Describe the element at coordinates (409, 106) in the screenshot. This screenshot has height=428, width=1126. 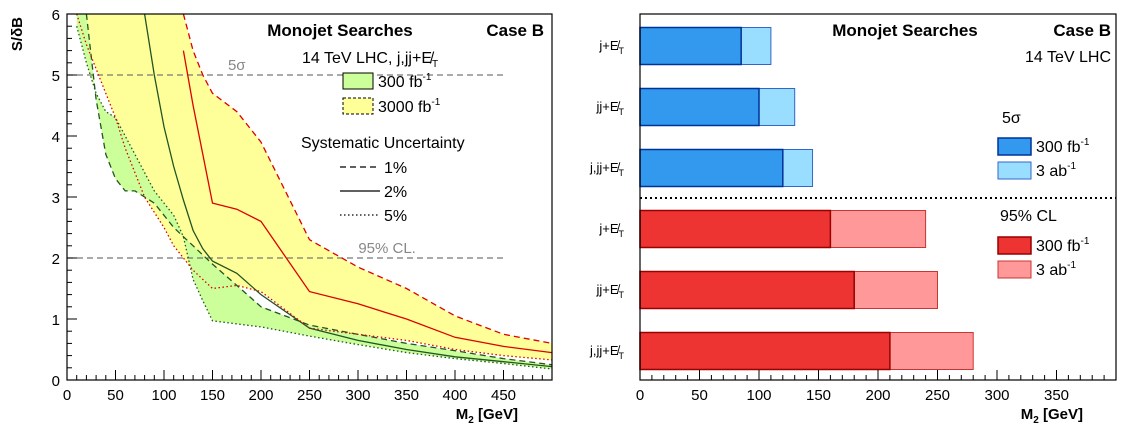
I see `legend-label-3000fb: 3000 fb-1` at that location.